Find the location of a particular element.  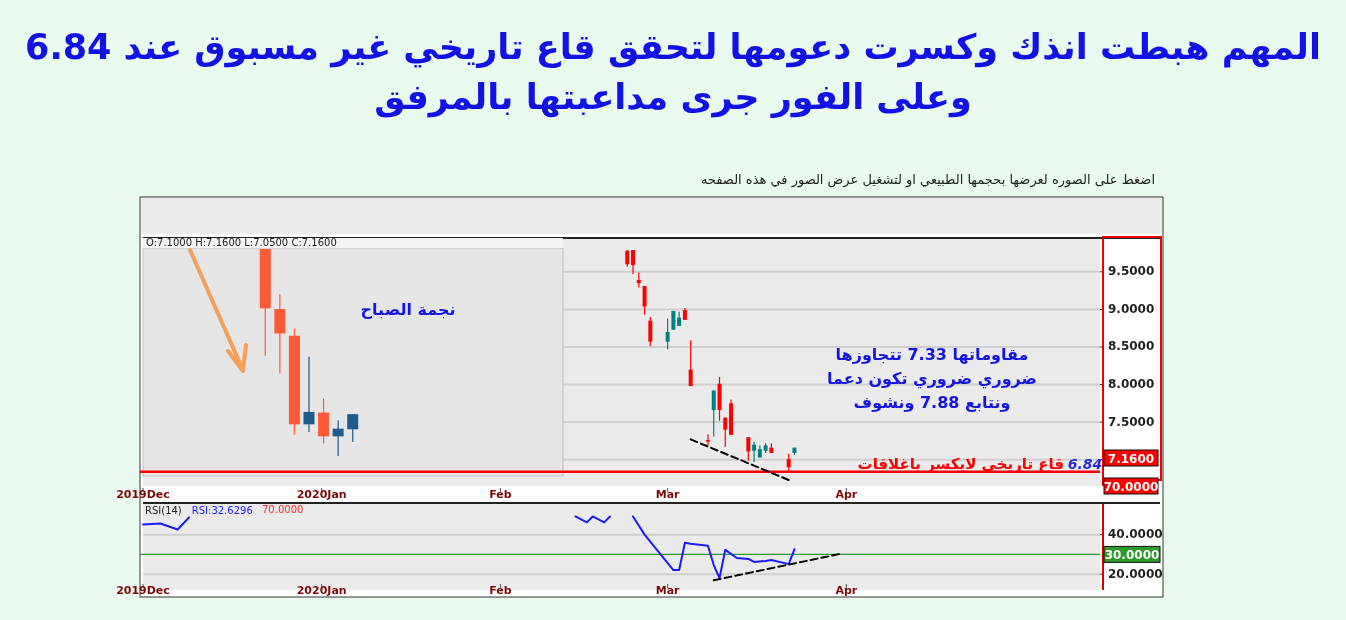

annotation: نجمة الصباح is located at coordinates (408, 309).